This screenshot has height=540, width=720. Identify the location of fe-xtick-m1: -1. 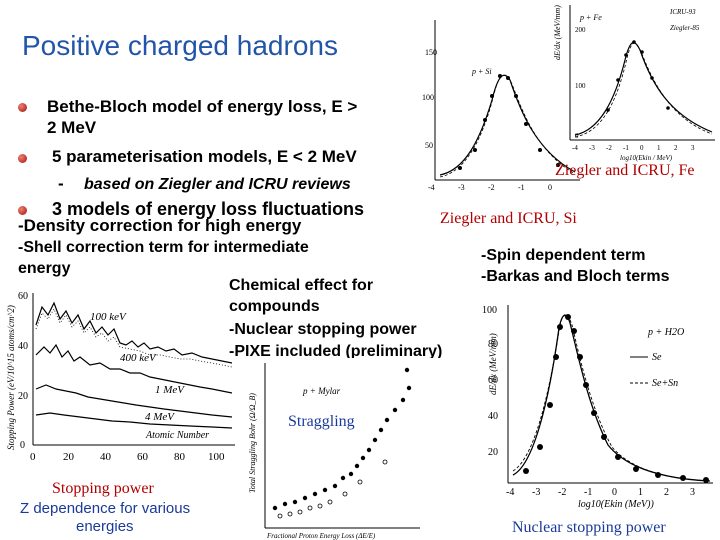
(626, 148).